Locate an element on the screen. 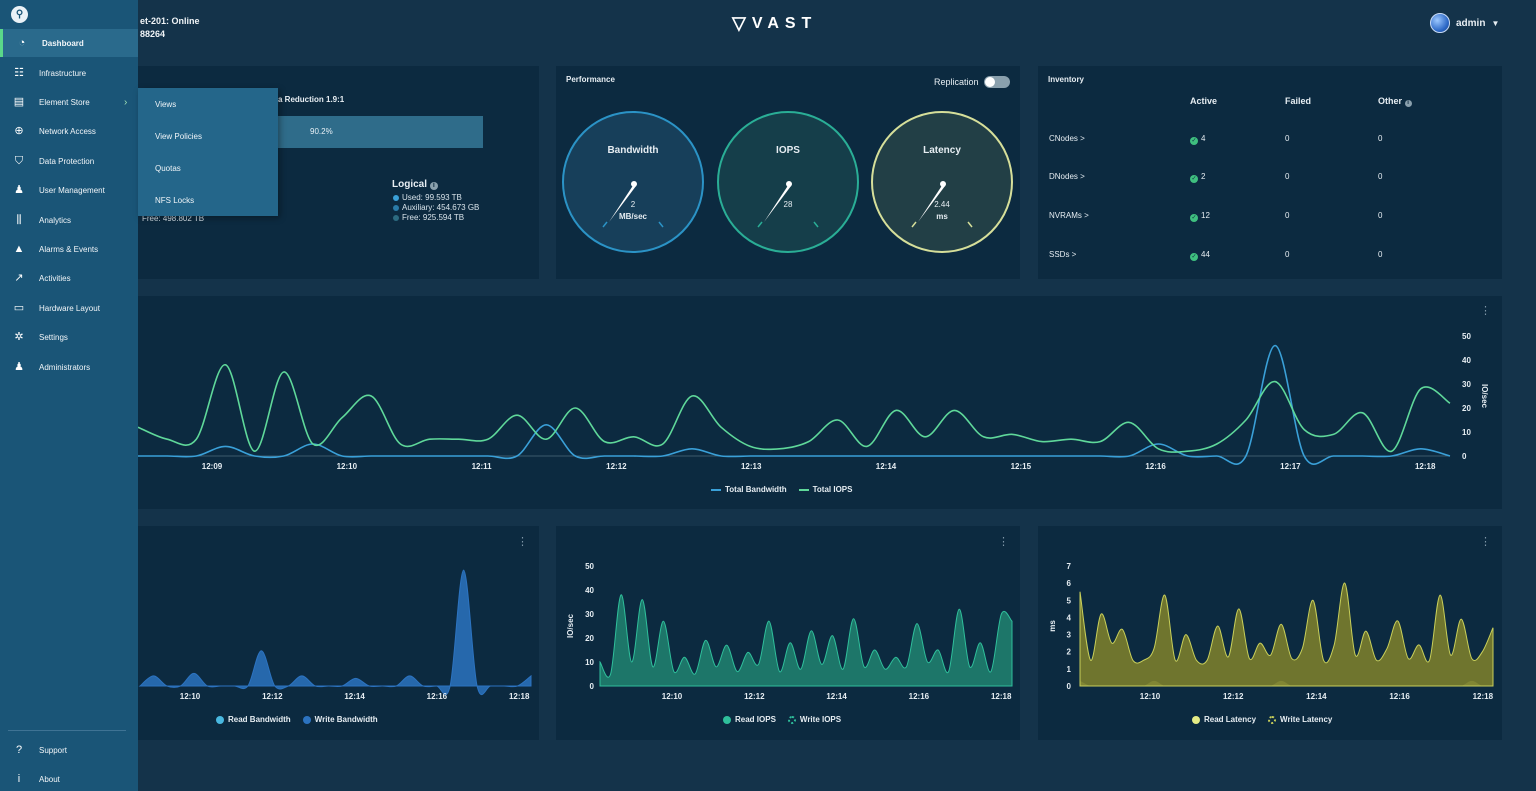  top-bar: et-201: Online 88264 ▽ VAST admin ▼ is located at coordinates (768, 25).